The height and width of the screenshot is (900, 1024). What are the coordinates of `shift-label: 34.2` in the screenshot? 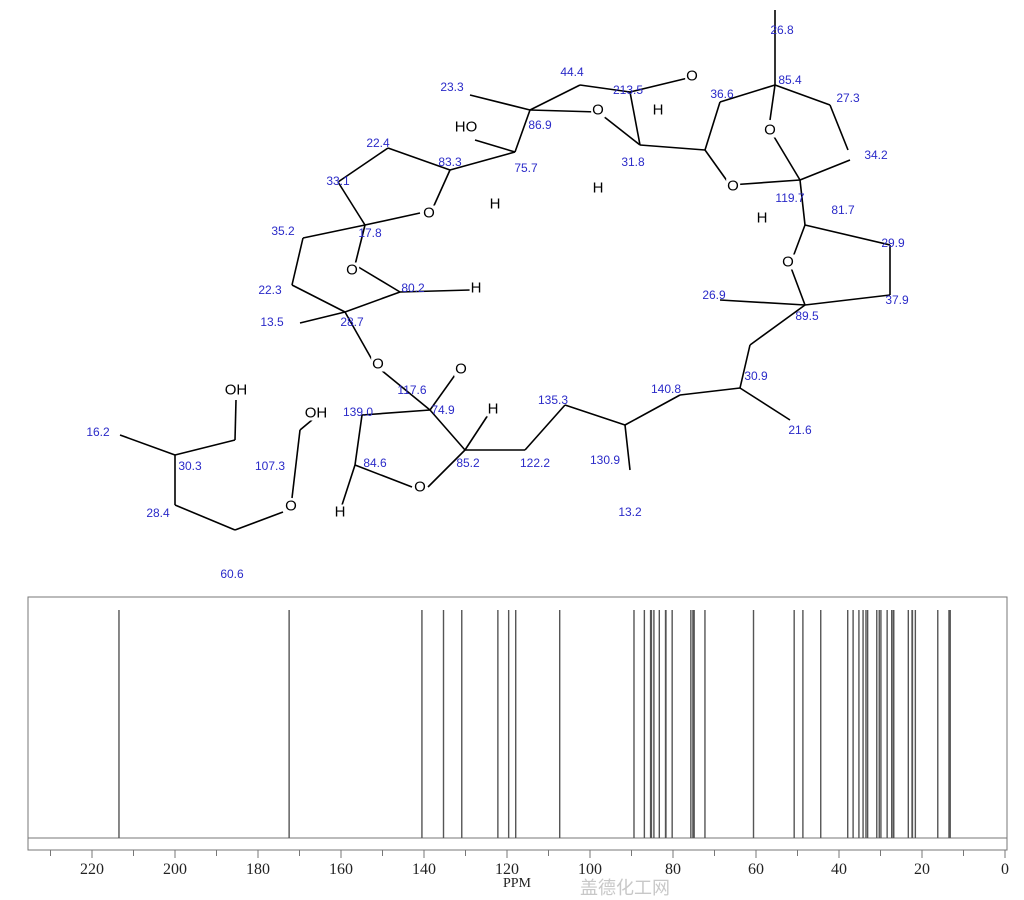 It's located at (876, 155).